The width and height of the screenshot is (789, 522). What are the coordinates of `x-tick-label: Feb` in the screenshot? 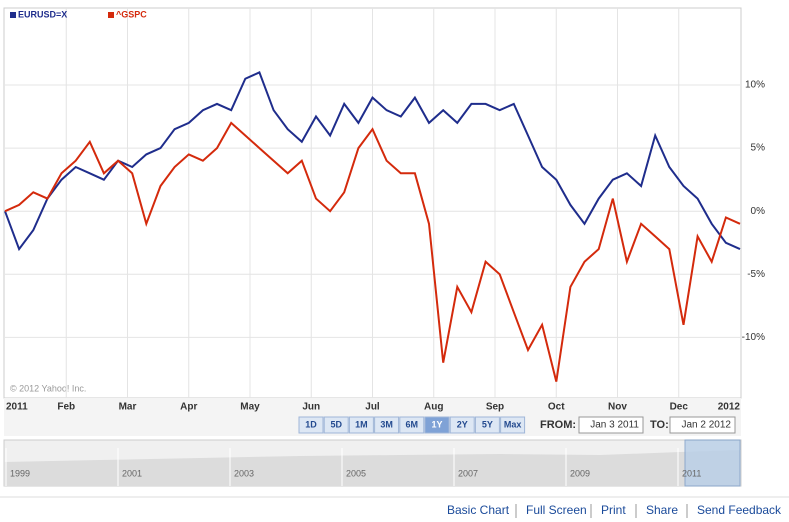 It's located at (66, 407).